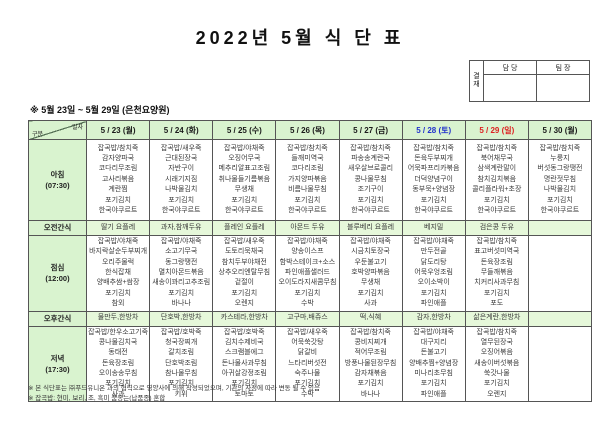 The width and height of the screenshot is (600, 424). I want to click on dinner-cell-day-0: 잡곡밥/한우소고기죽 콩나물김치국 동태전 돈육장조림 오이송송무침 포기김치 사과, so click(118, 364).